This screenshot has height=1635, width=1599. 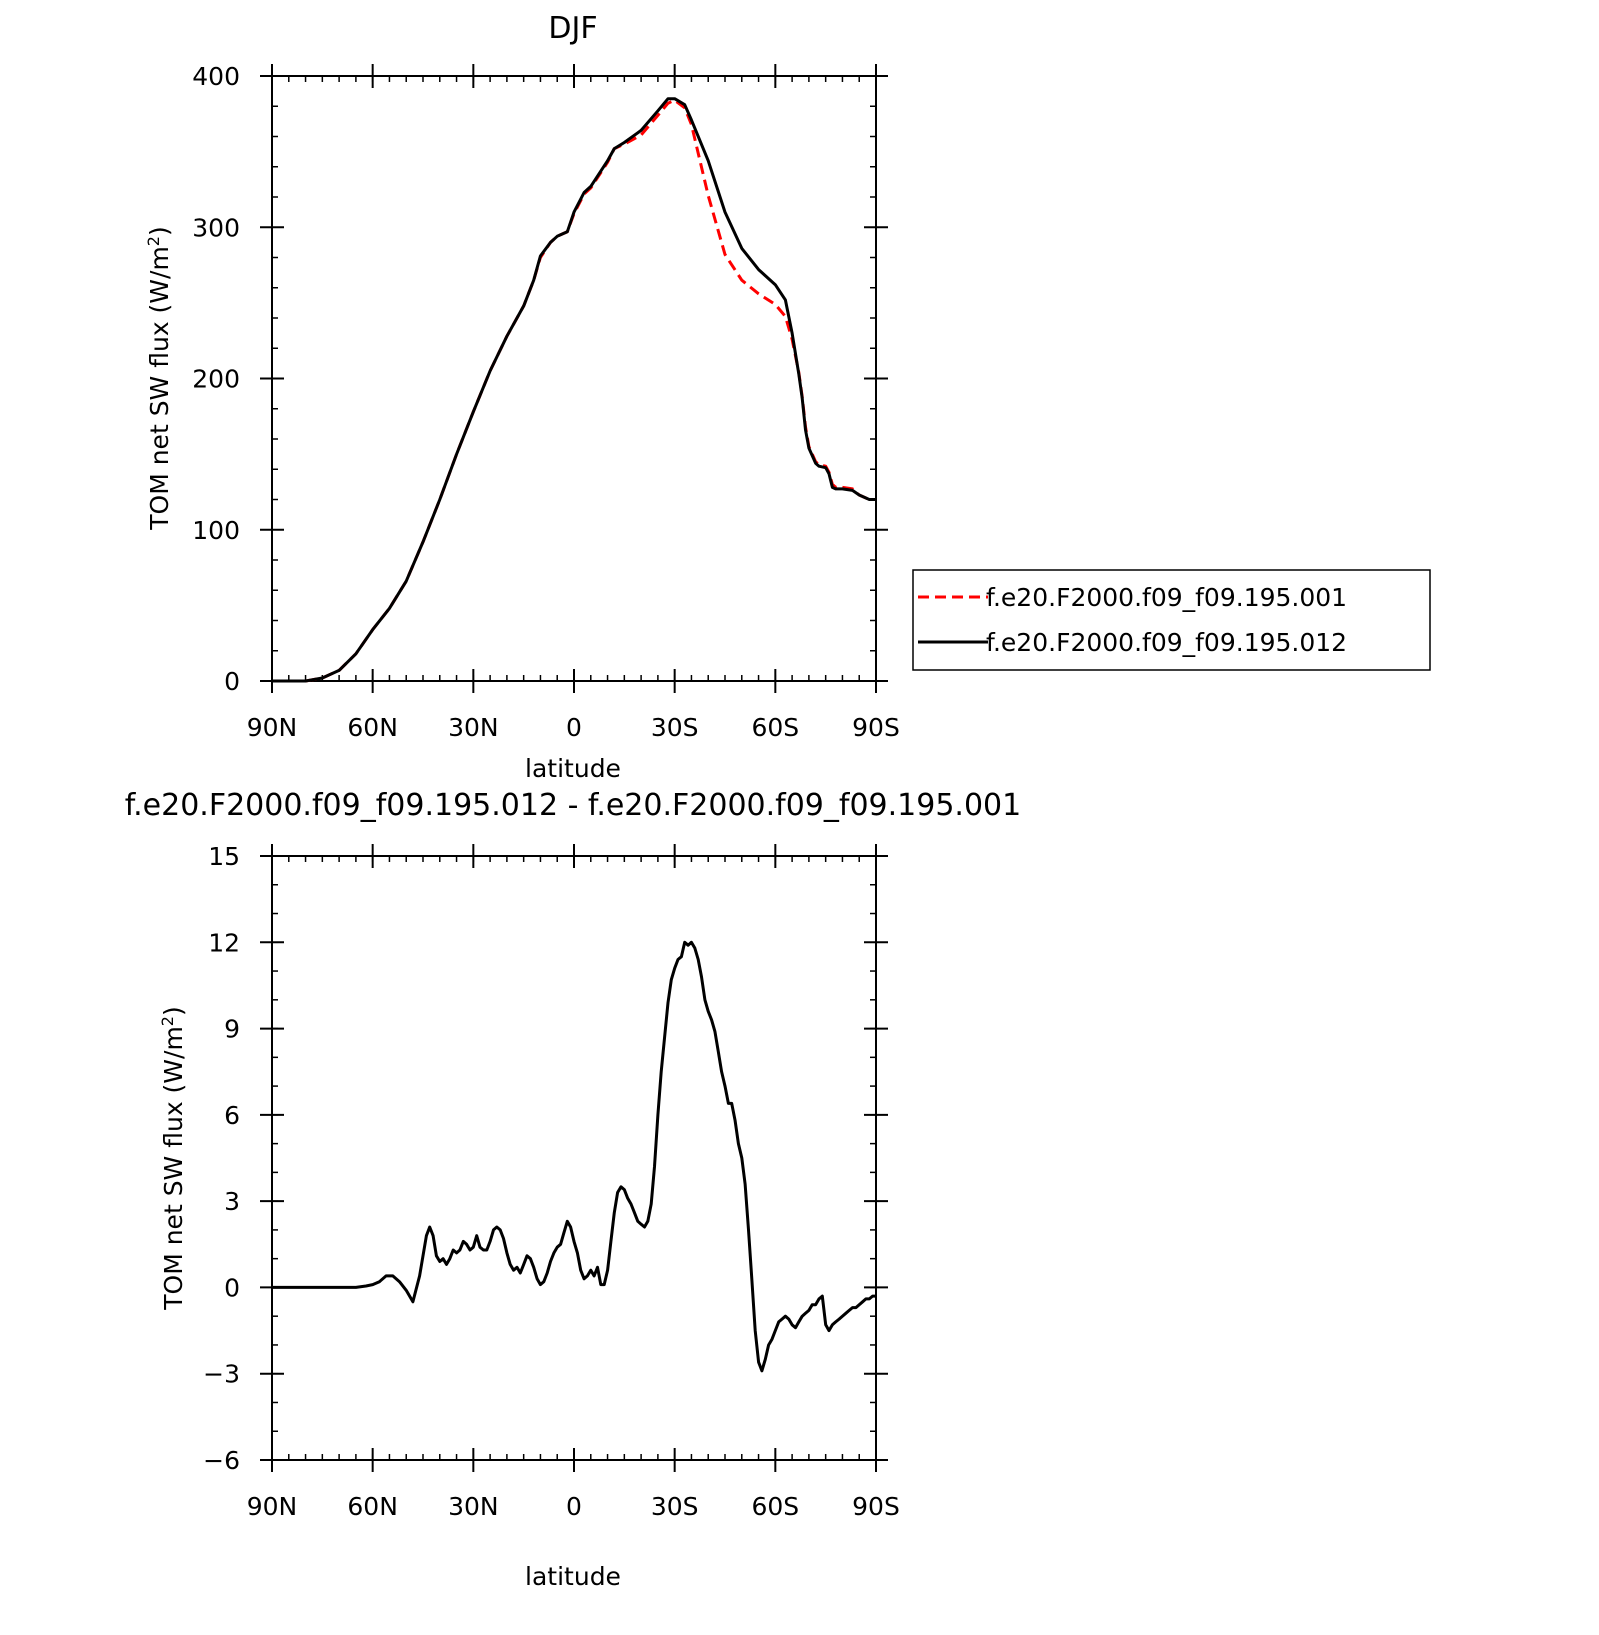 What do you see at coordinates (173, 1011) in the screenshot?
I see `bottom-y-axis-label-close: )` at bounding box center [173, 1011].